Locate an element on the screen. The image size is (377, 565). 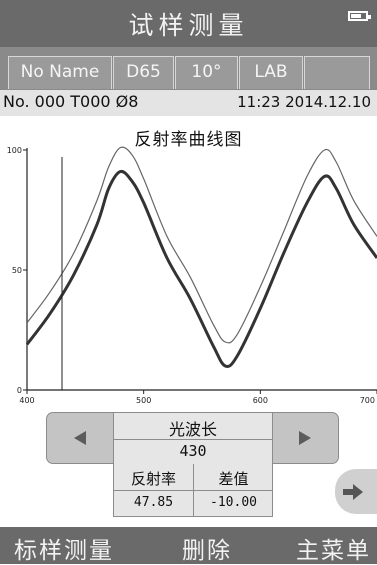
triangle-right-icon is located at coordinates (305, 438).